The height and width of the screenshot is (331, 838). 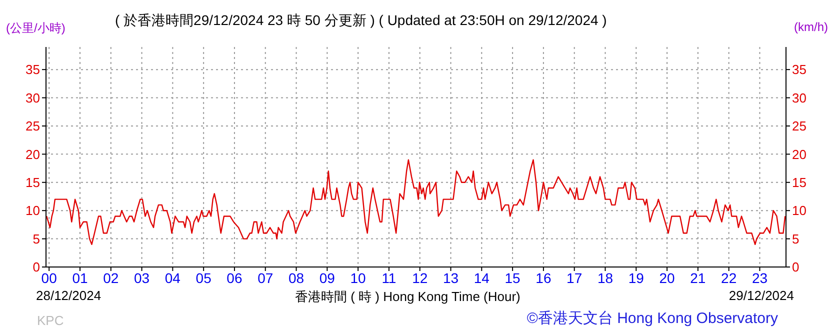 I want to click on x-tick-label: 12, so click(x=420, y=278).